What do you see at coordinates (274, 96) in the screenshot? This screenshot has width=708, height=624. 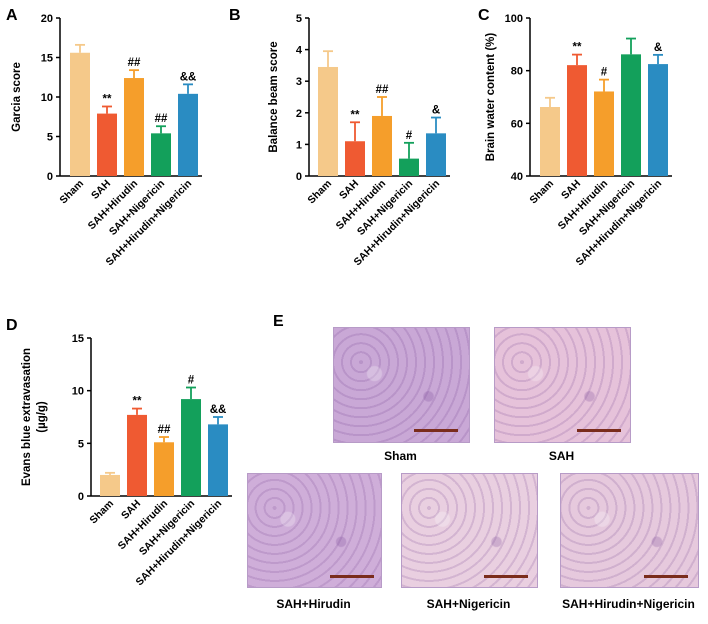 I see `y-axis-title: Balance beam score` at bounding box center [274, 96].